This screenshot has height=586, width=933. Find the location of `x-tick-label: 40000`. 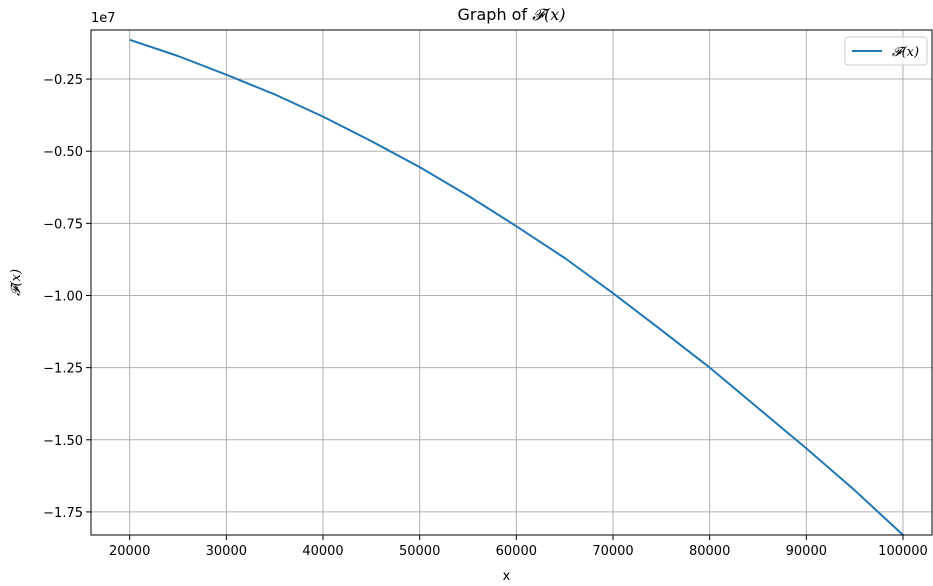

x-tick-label: 40000 is located at coordinates (322, 551).